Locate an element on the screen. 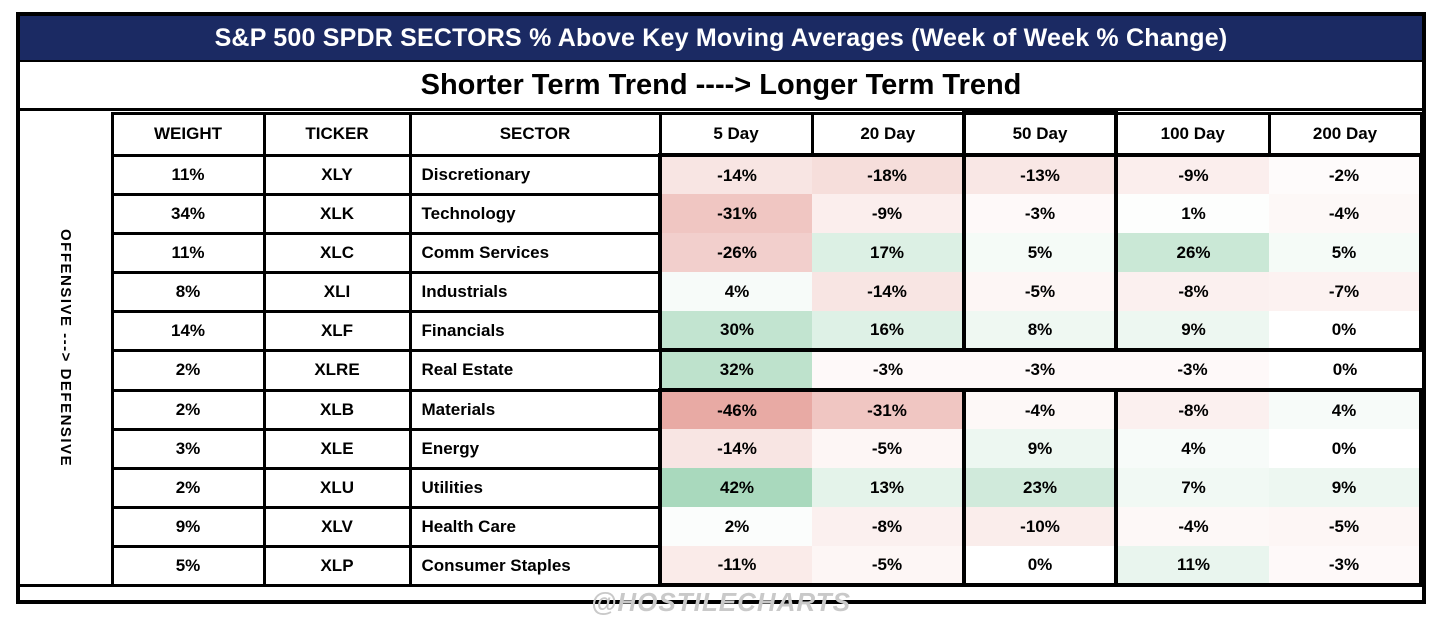  cell-sector: Health Care is located at coordinates (535, 526).